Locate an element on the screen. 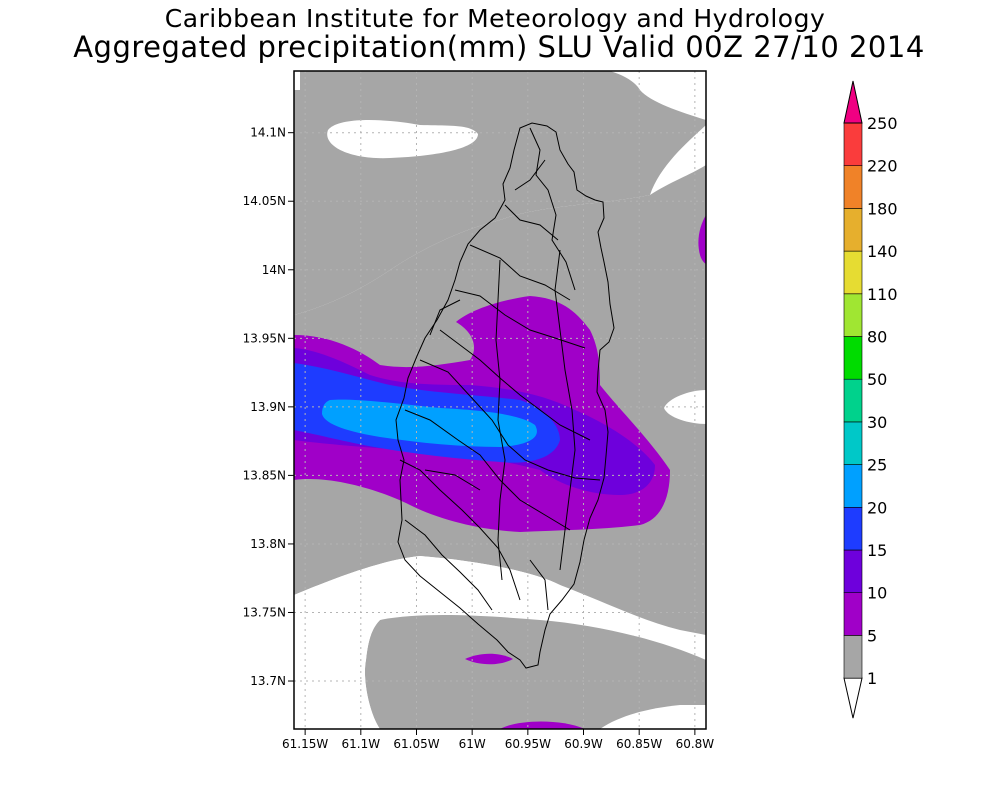  lat-tick-label: 13.8N is located at coordinates (268, 544).